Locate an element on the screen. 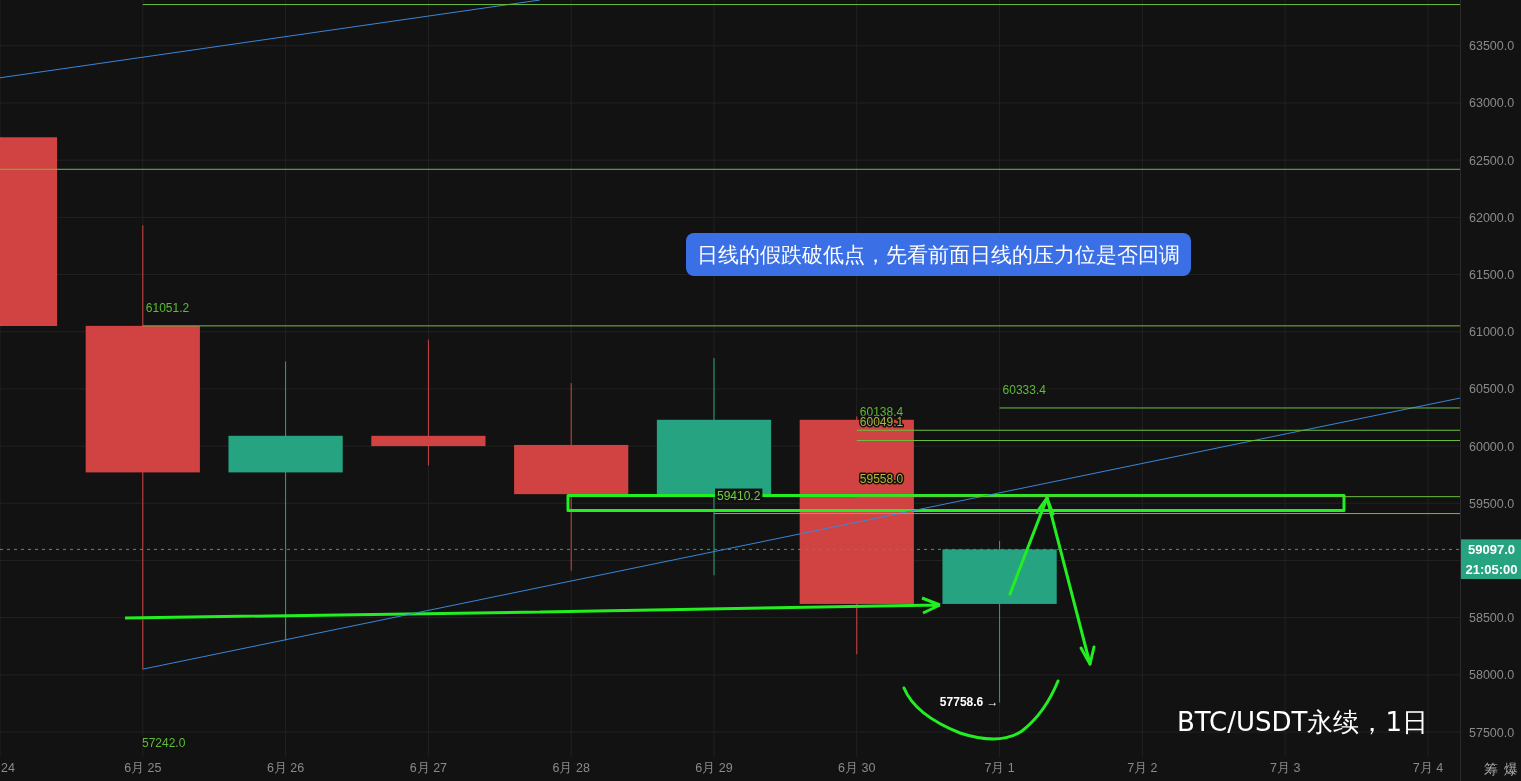  ref-line-label: 59097.0 is located at coordinates (1491, 550).